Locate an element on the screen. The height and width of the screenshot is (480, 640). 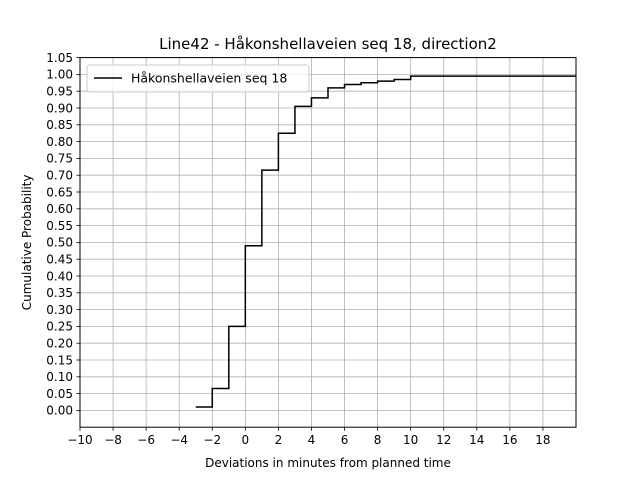
x-axis-label: Deviations in minutes from planned time is located at coordinates (328, 463).